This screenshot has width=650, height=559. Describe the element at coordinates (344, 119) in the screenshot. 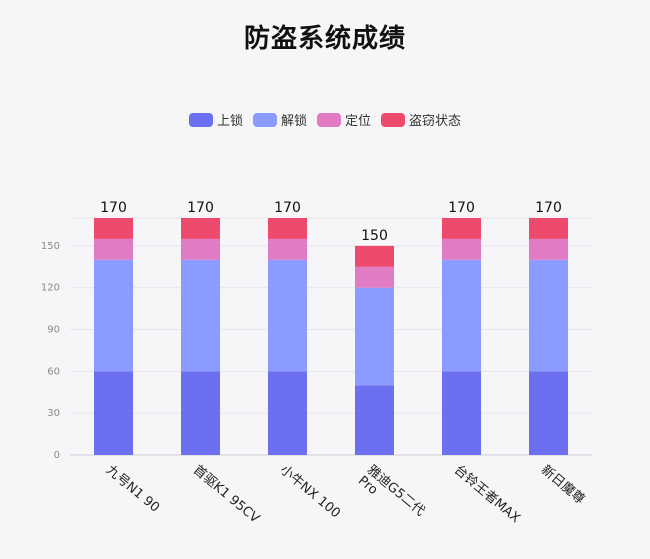

I see `legend-item-location: 定位` at that location.